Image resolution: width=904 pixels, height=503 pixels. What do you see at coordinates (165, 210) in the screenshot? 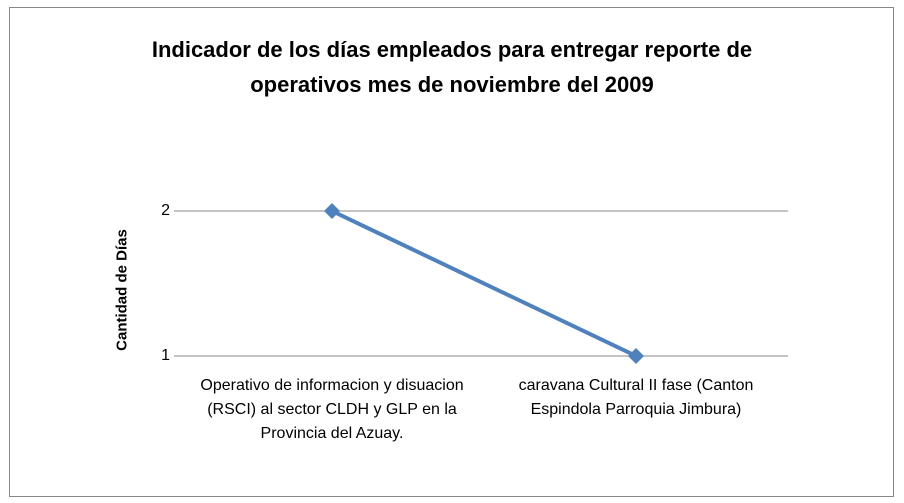
I see `y-tick-label: 2` at bounding box center [165, 210].